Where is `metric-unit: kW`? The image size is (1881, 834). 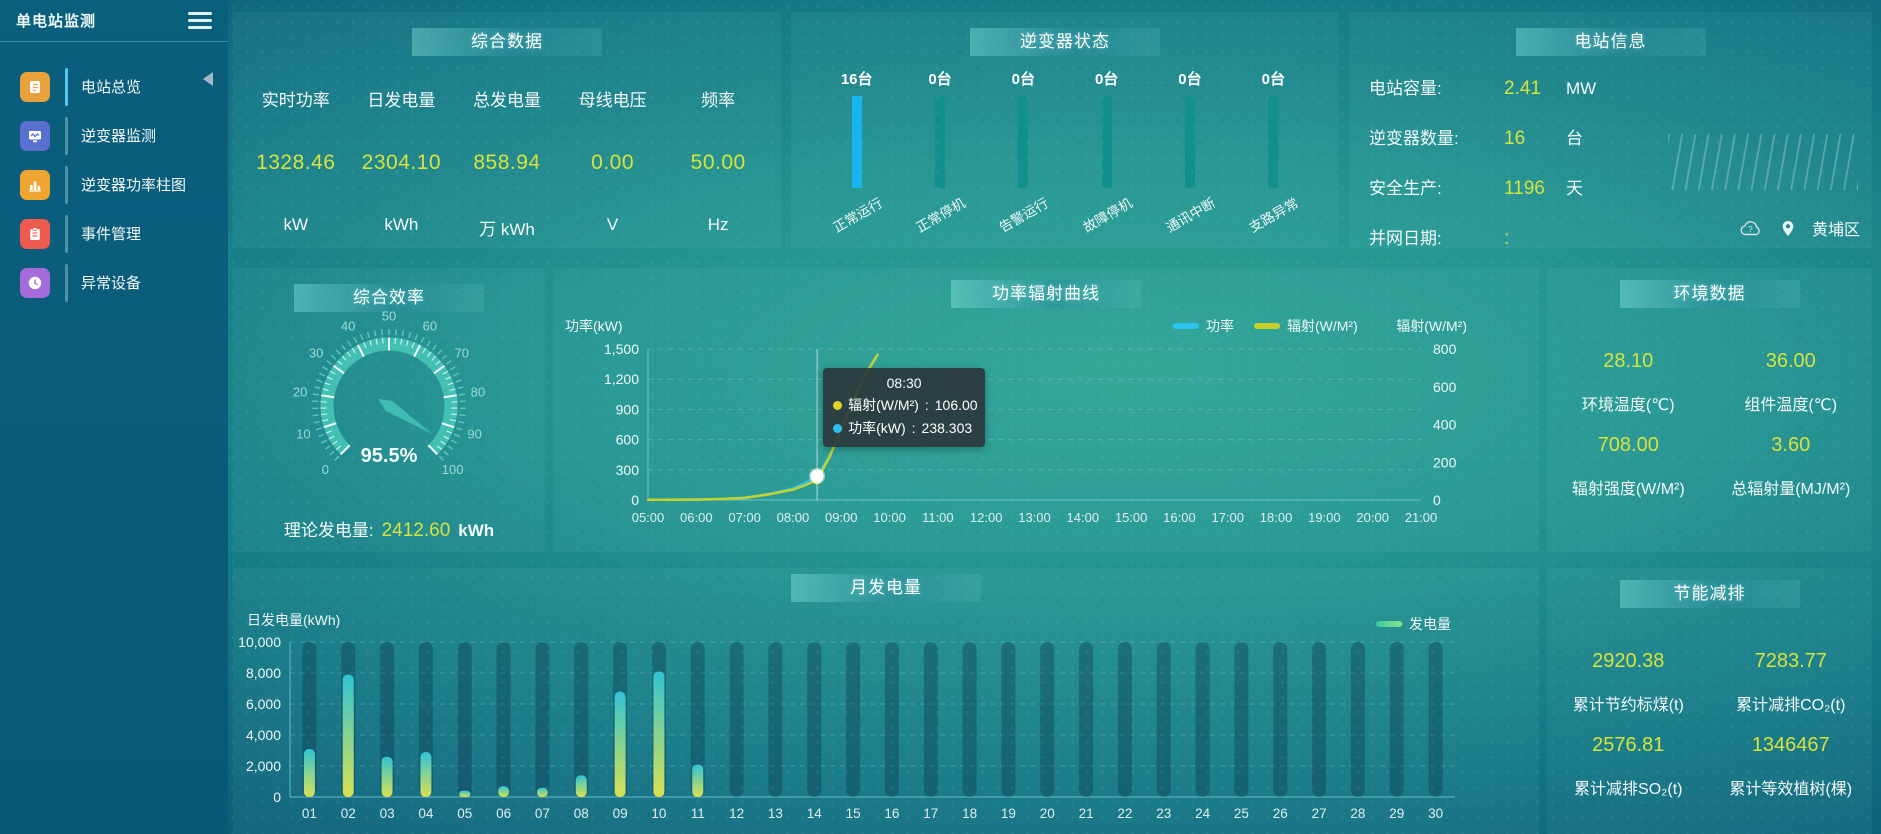 metric-unit: kW is located at coordinates (296, 224).